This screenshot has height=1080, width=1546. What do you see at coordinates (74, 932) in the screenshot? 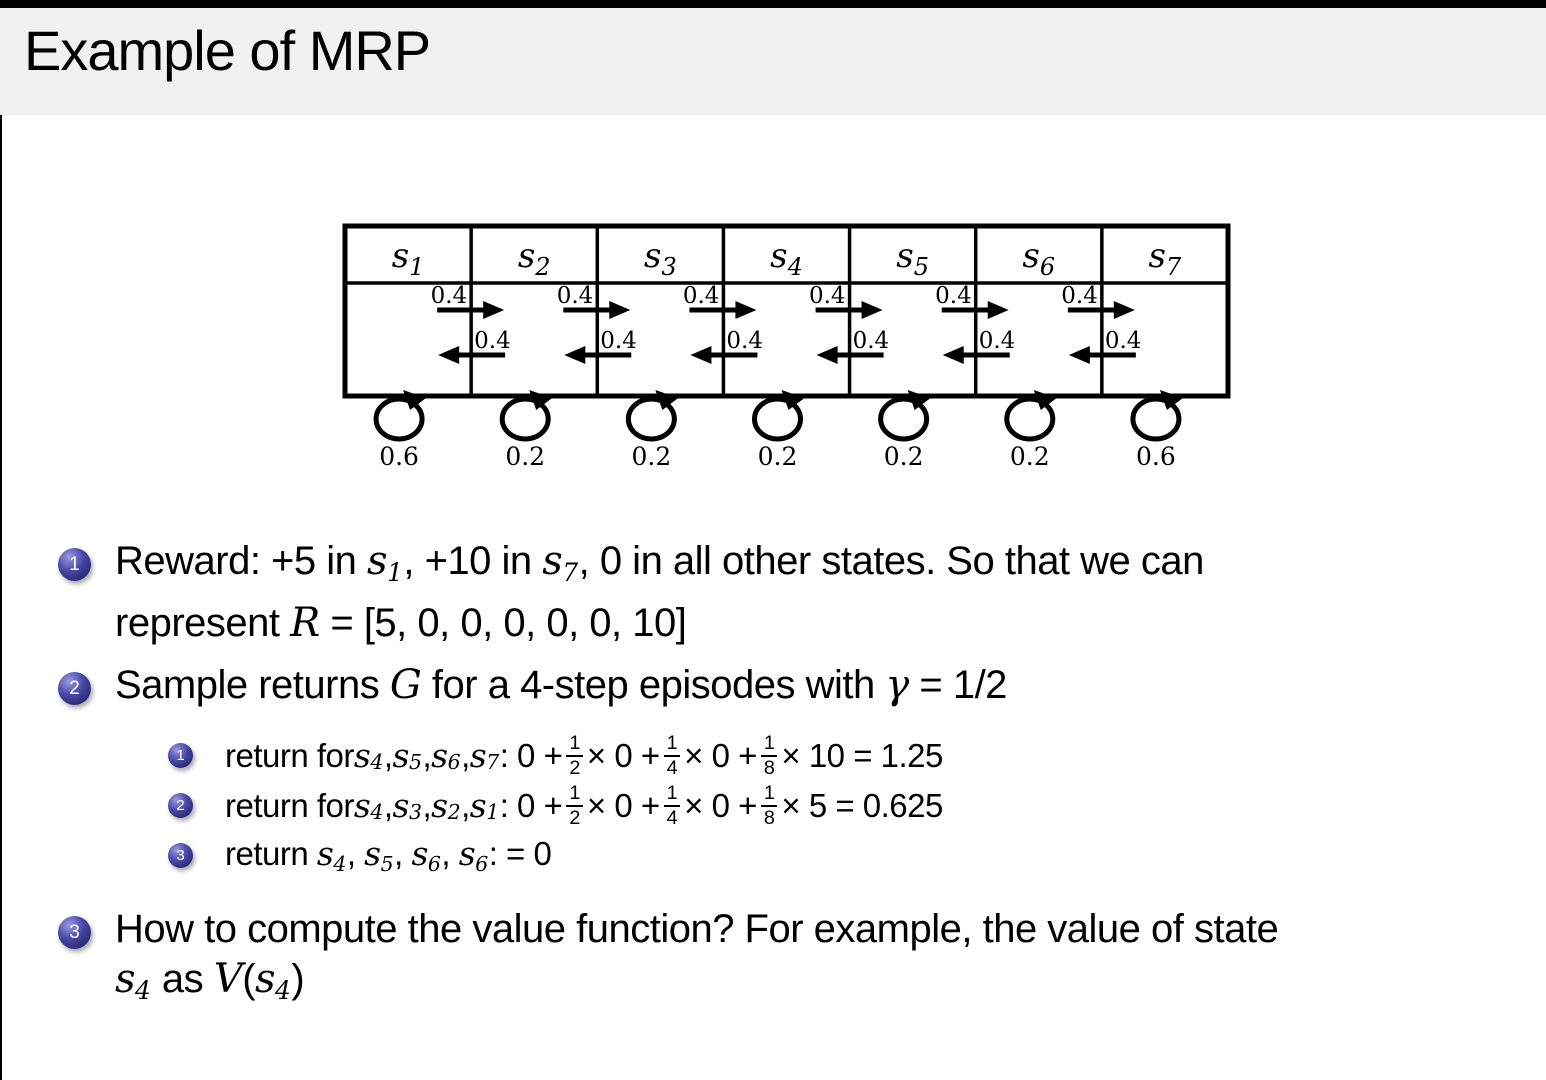
I see `bullet-3-marker: 3` at bounding box center [74, 932].